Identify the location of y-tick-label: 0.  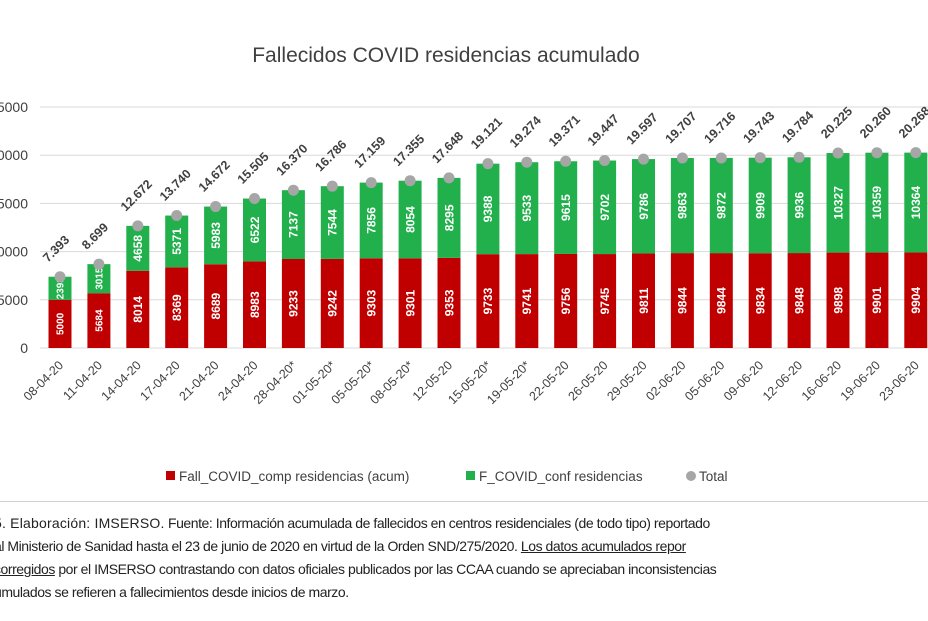
(24, 348).